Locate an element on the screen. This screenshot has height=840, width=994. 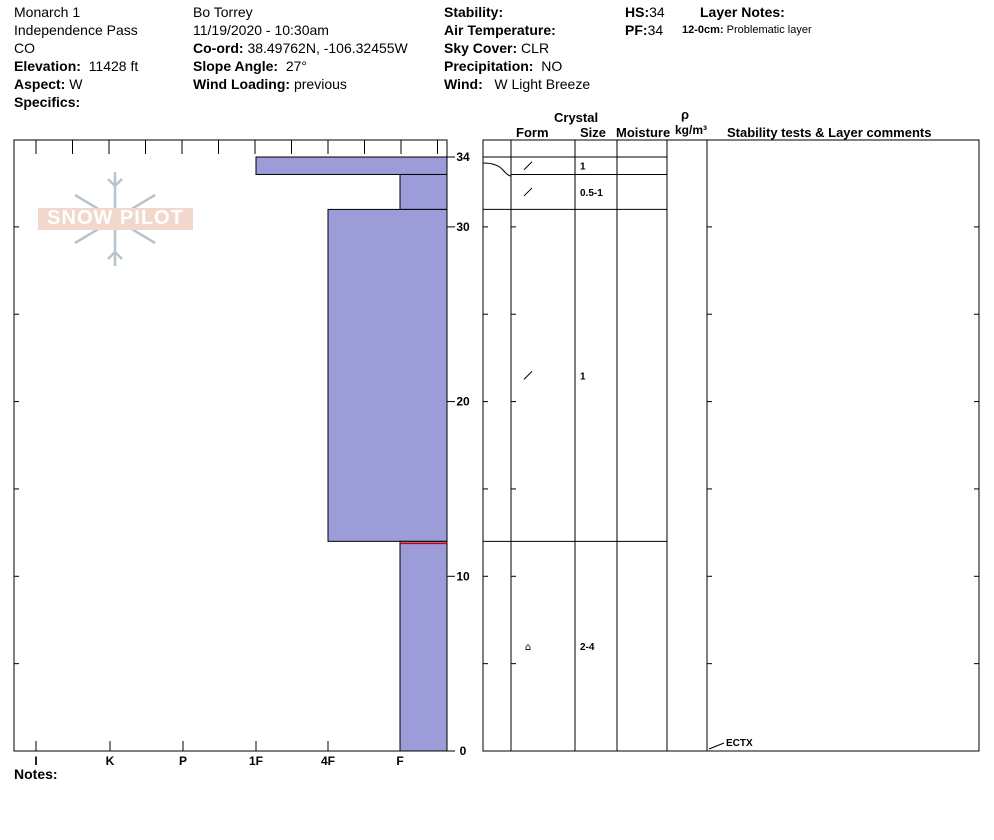
slope-label: Slope Angle: is located at coordinates (236, 66).